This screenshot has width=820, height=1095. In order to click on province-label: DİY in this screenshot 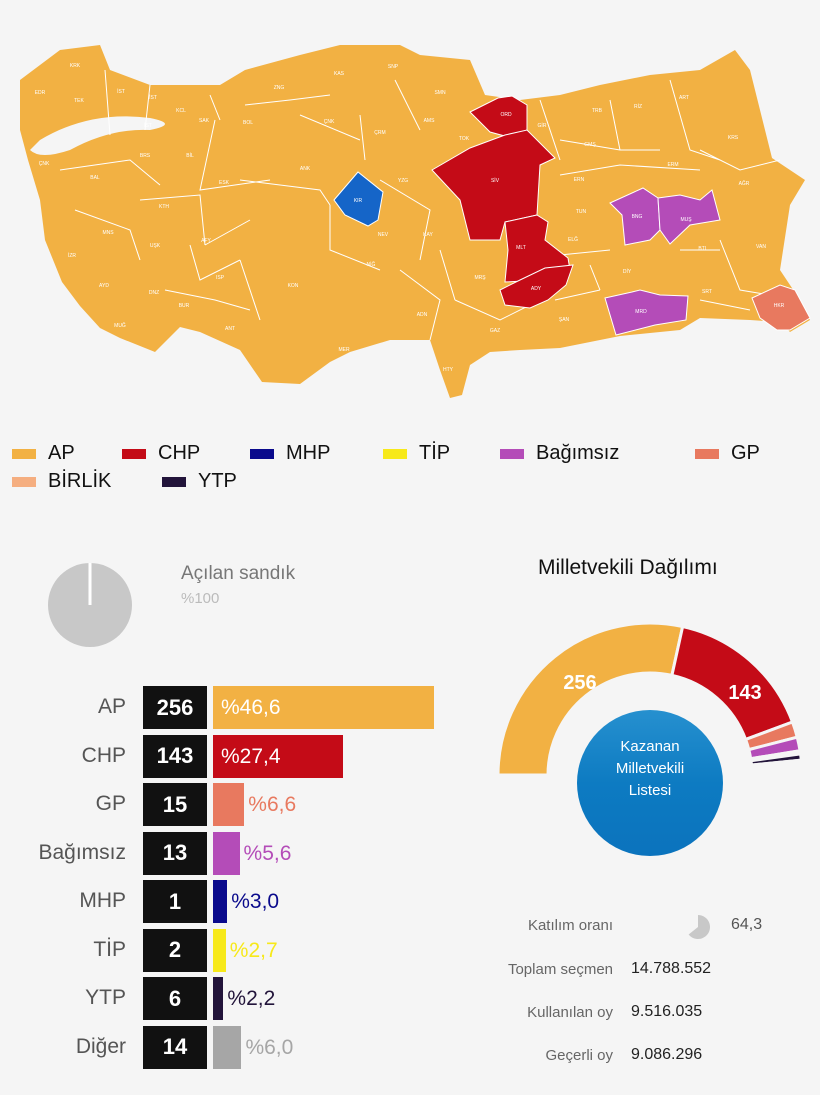, I will do `click(627, 271)`.